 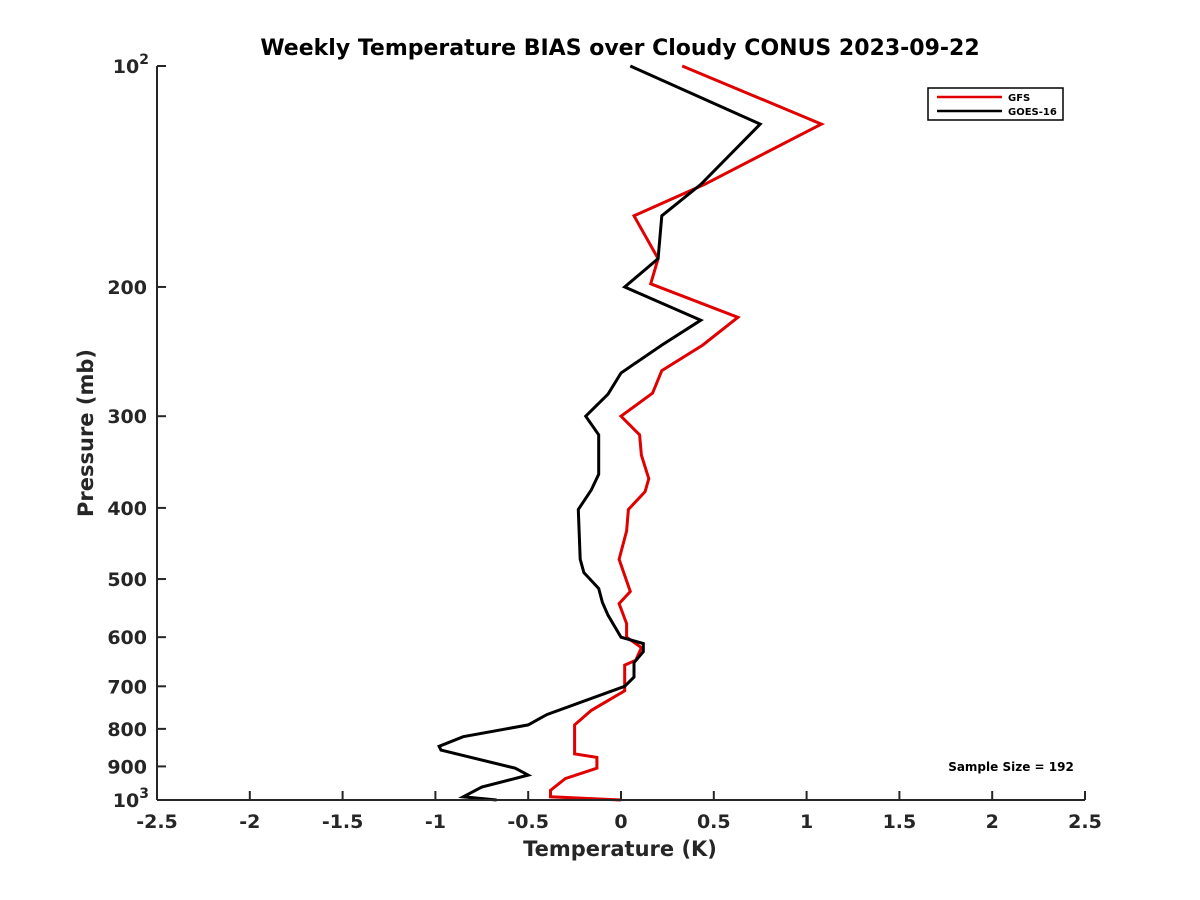 I want to click on legend: GFS GOES-16, so click(x=995, y=104).